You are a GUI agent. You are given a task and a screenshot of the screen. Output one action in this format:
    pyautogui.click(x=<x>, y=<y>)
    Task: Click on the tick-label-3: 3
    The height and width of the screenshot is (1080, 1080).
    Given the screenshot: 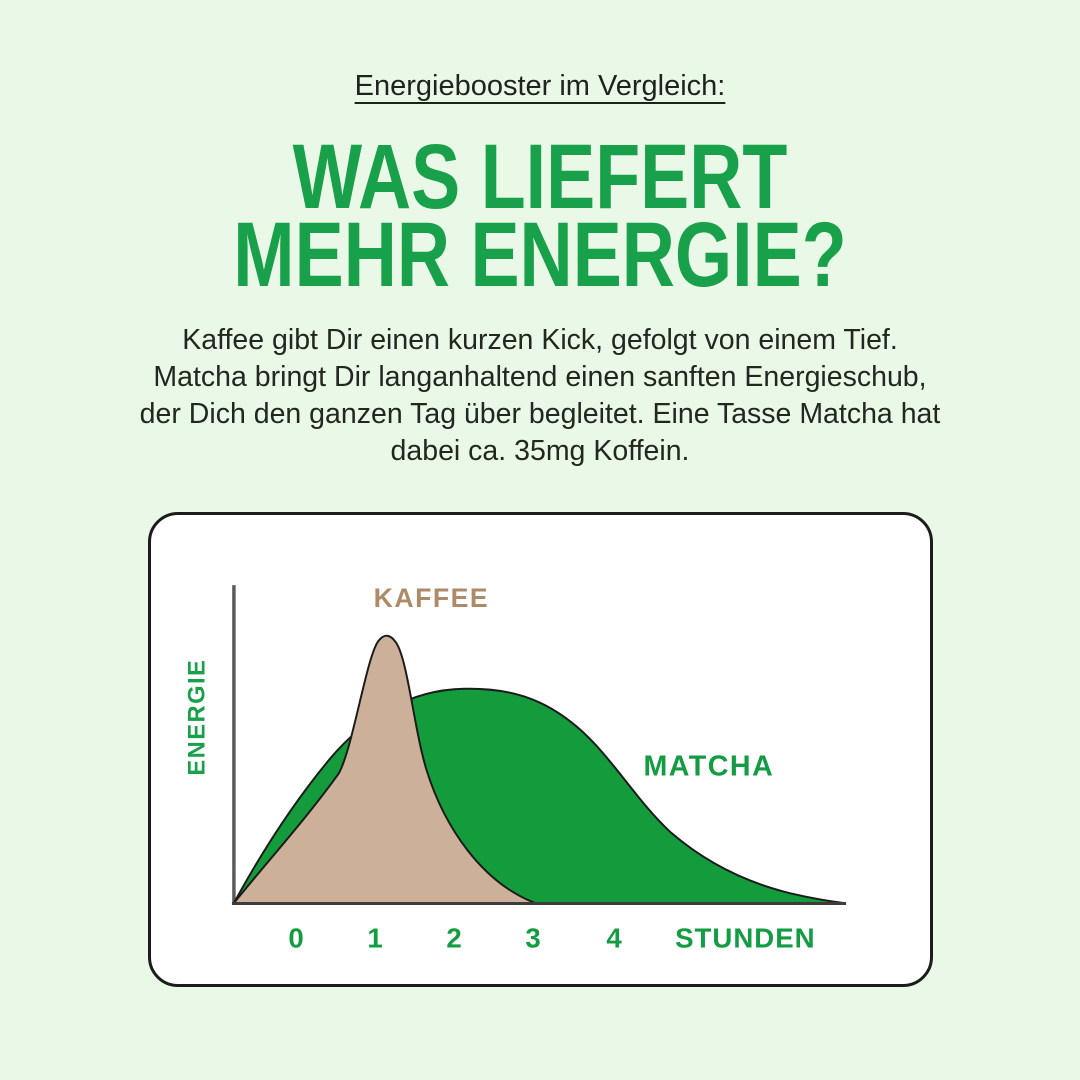 What is the action you would take?
    pyautogui.click(x=532, y=937)
    